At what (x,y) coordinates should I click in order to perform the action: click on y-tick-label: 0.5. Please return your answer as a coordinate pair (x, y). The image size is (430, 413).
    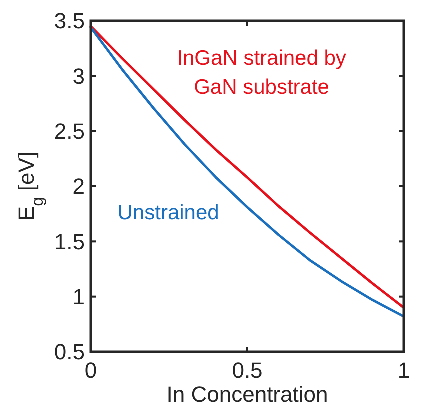
    Looking at the image, I should click on (69, 352).